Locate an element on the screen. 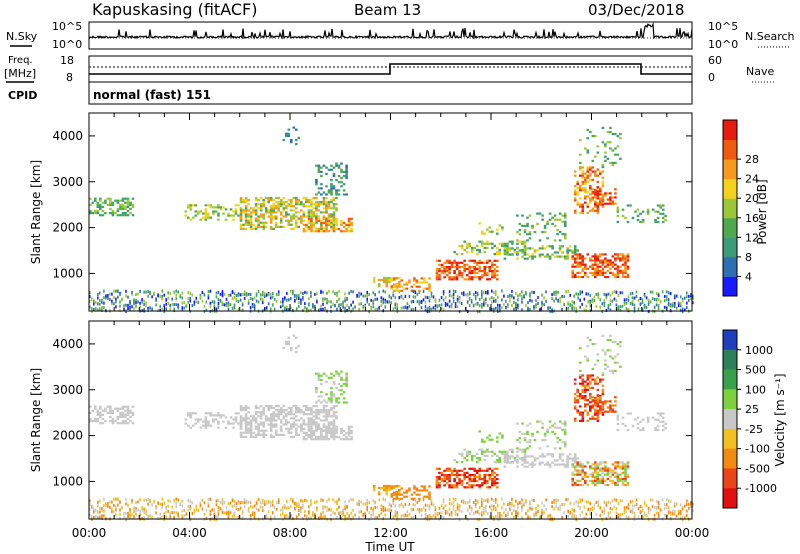 The height and width of the screenshot is (554, 800). power-cell-1995 is located at coordinates (349, 308).